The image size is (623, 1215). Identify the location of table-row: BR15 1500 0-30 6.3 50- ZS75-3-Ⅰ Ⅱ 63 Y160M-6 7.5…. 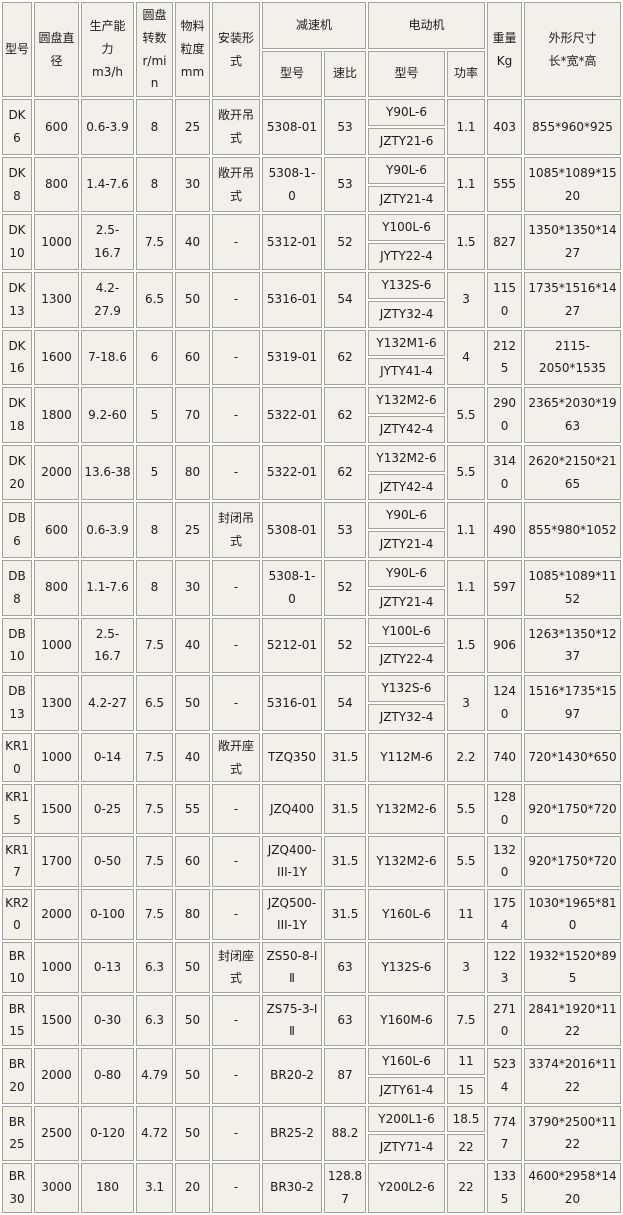
(312, 1020).